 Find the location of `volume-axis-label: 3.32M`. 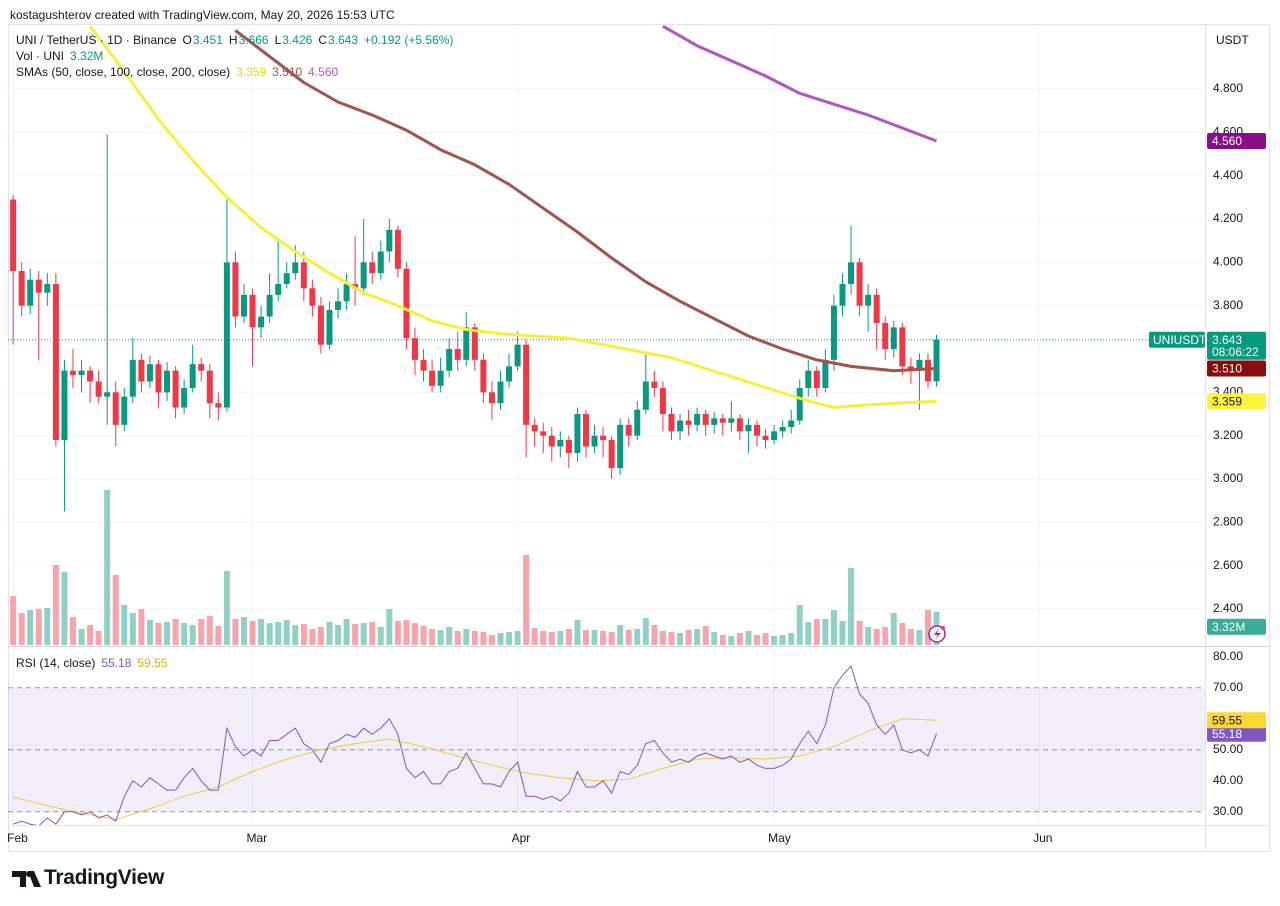

volume-axis-label: 3.32M is located at coordinates (1228, 627).